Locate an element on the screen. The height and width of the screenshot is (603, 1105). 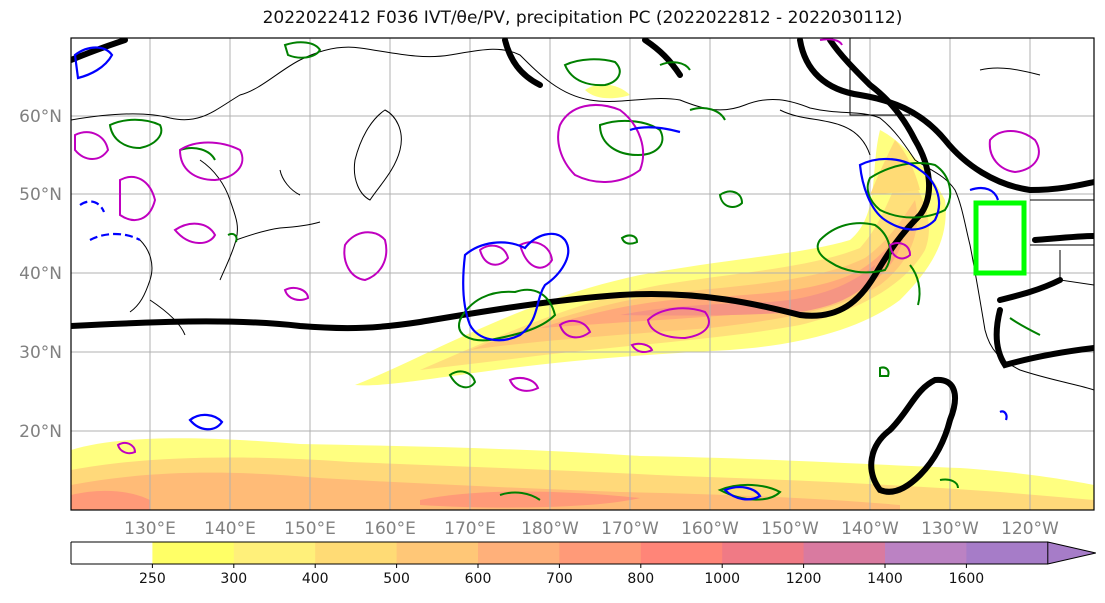
colorbar-tick-label: 600 is located at coordinates (478, 579).